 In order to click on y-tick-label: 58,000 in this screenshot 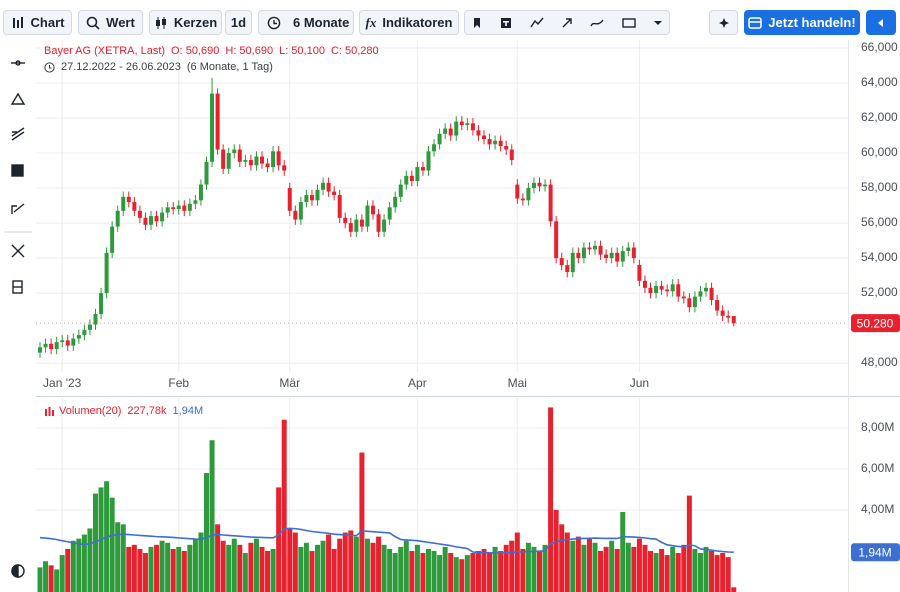, I will do `click(879, 187)`.